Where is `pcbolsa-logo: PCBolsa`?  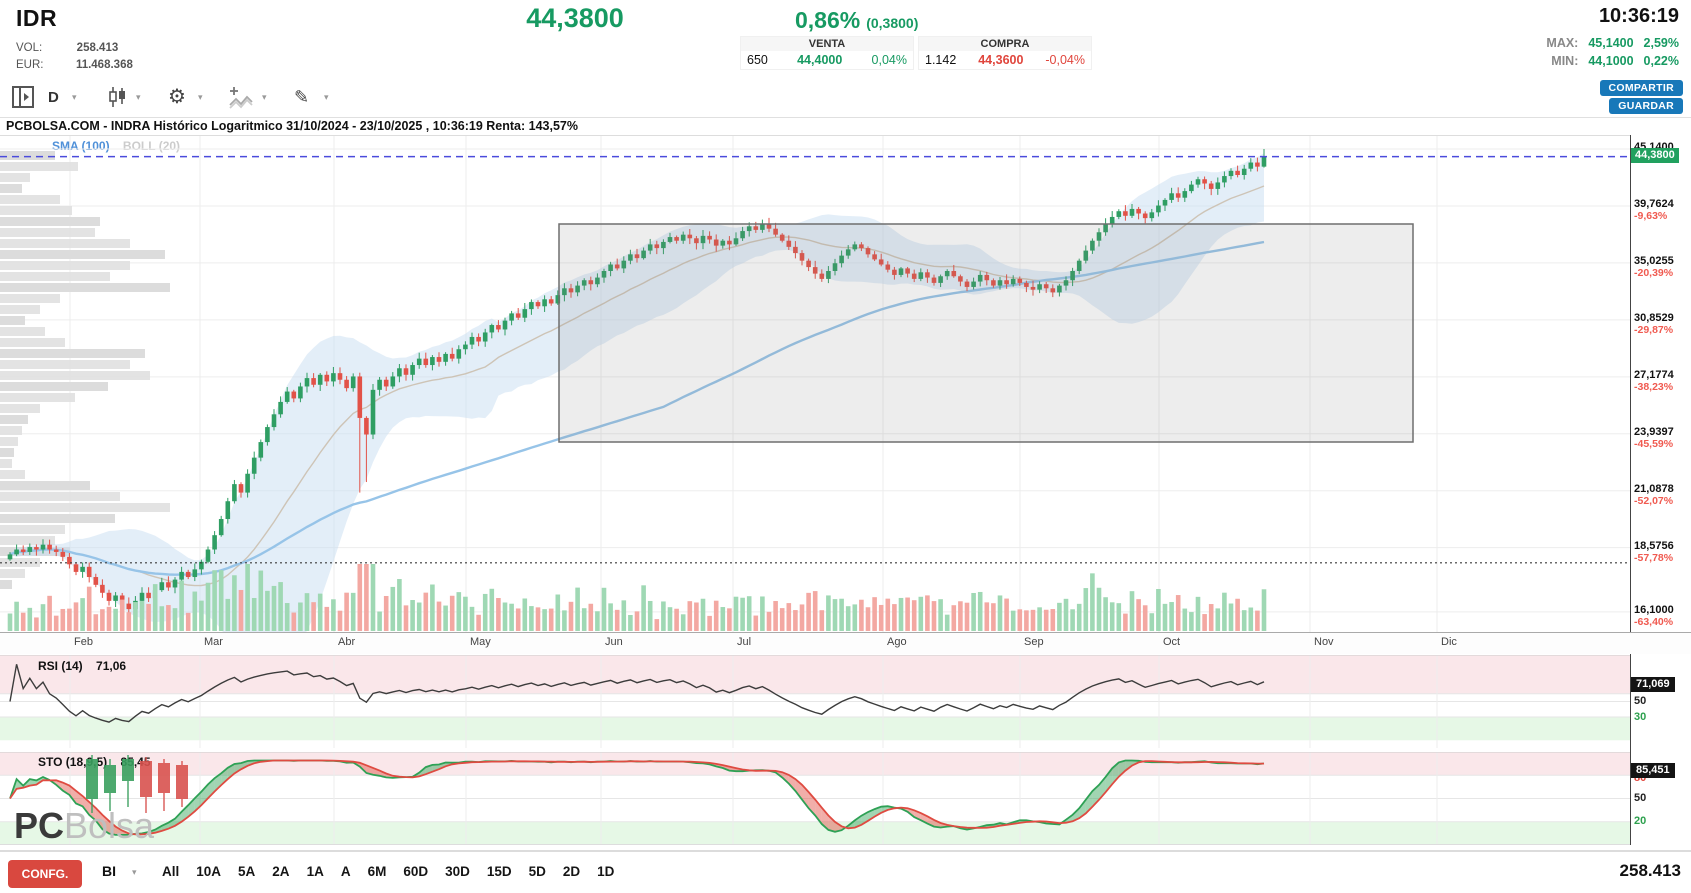 pcbolsa-logo: PCBolsa is located at coordinates (84, 826).